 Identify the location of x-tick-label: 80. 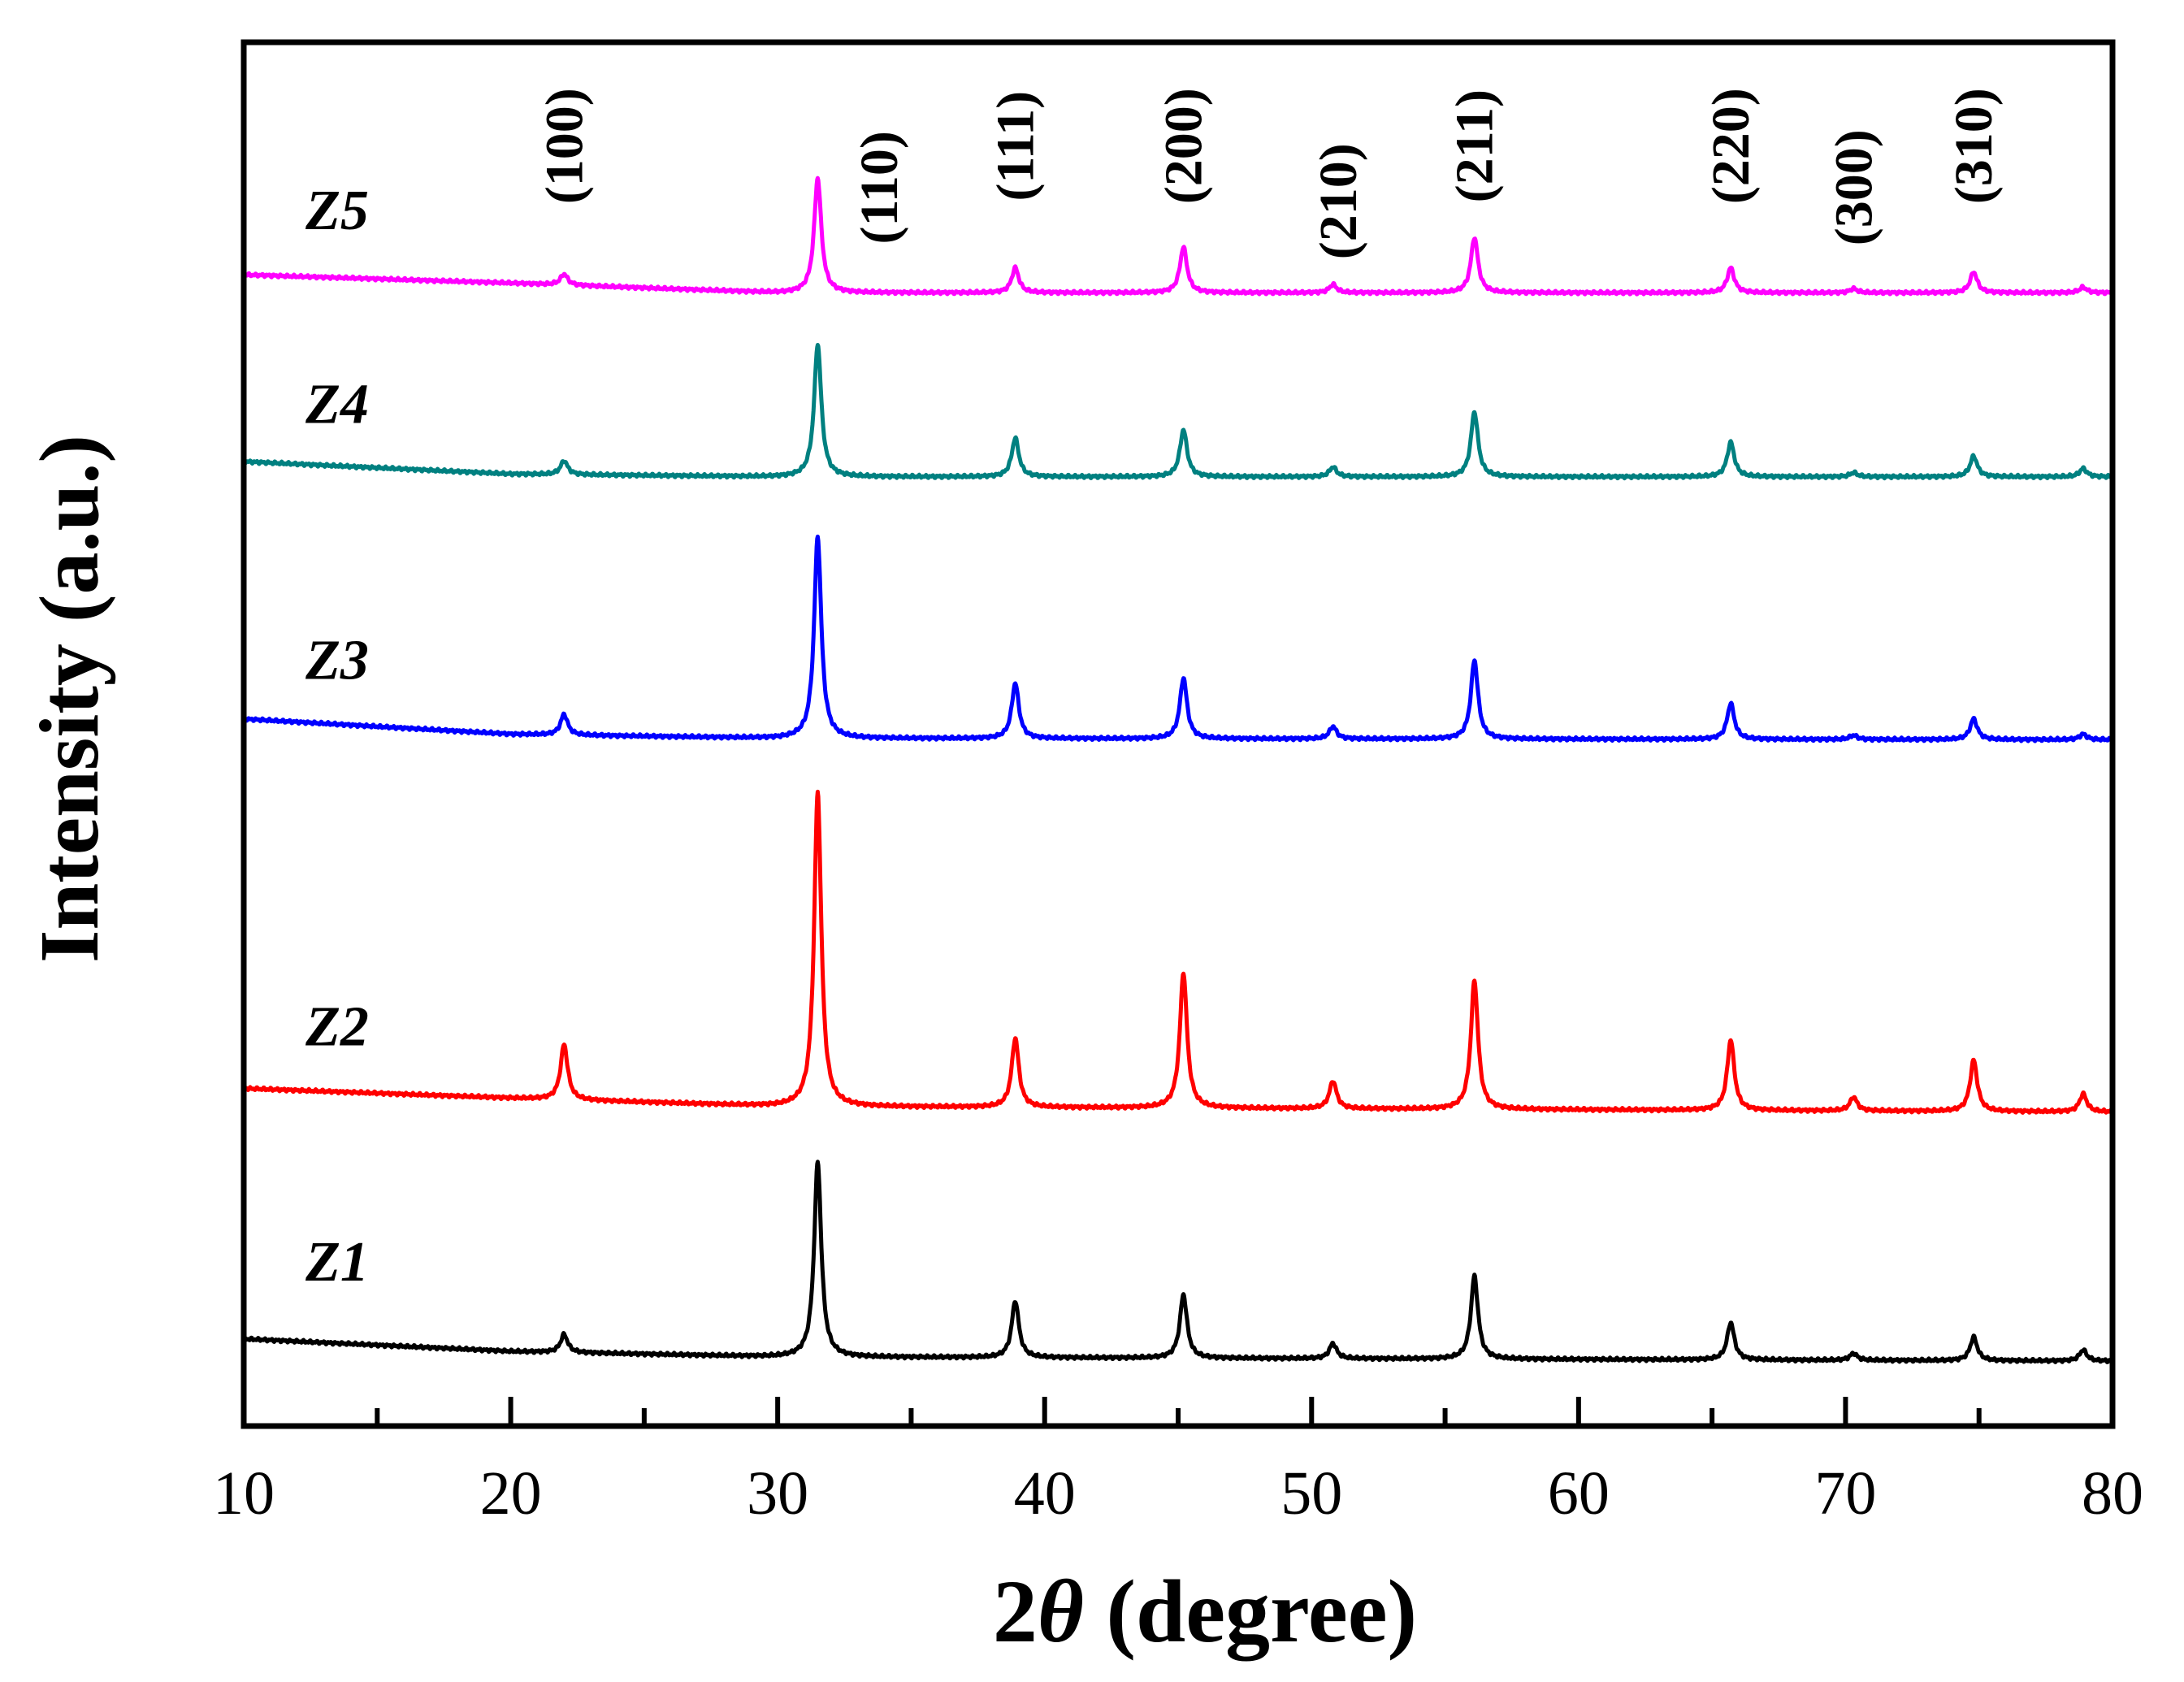
(2112, 1493).